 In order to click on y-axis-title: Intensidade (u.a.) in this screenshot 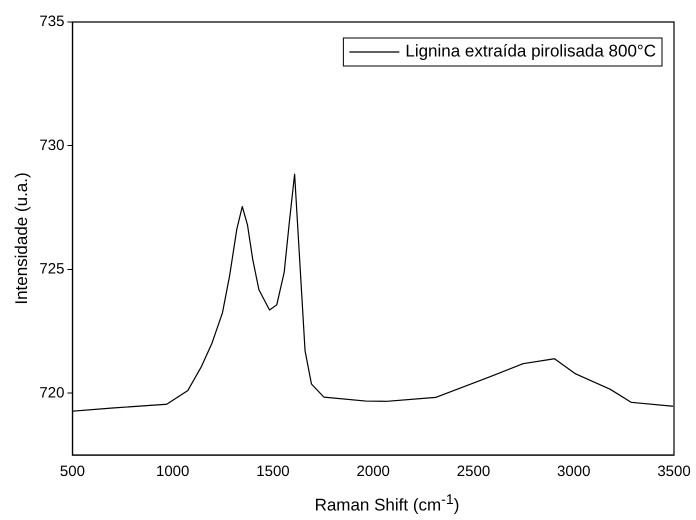, I will do `click(21, 238)`.